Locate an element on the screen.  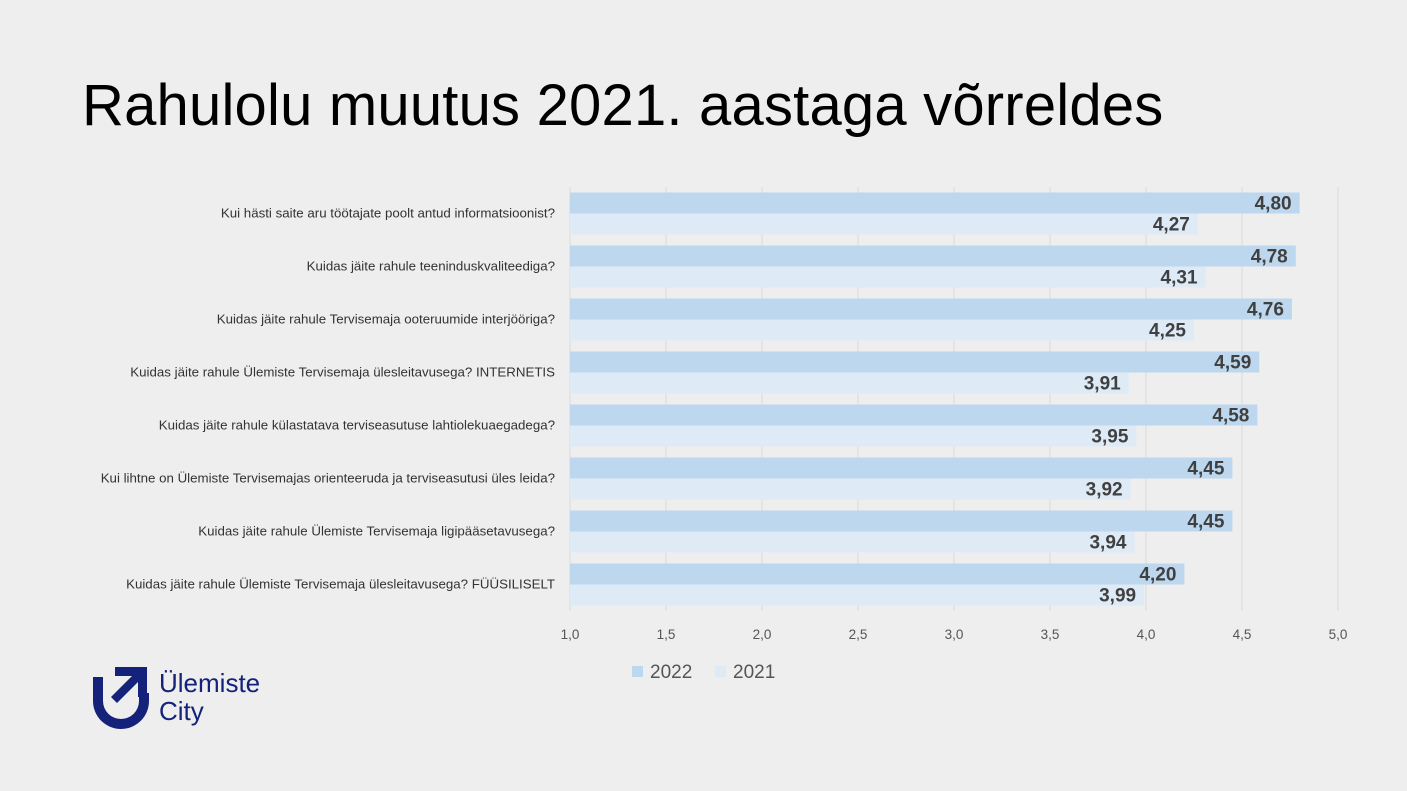
x-tick-label: 3,0 is located at coordinates (954, 634).